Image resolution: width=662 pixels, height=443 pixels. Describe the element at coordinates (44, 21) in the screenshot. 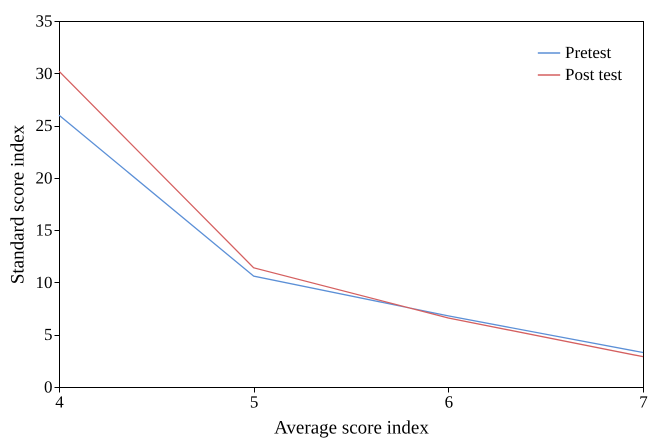

I see `y-tick-label: 35` at that location.